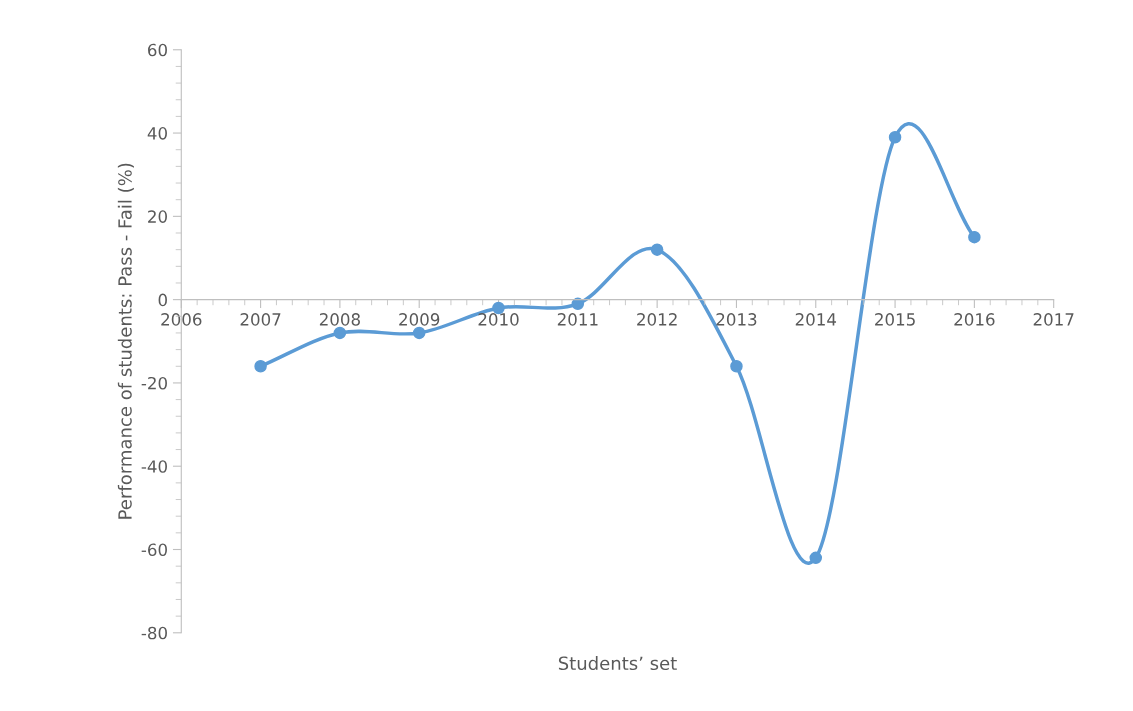 This screenshot has width=1133, height=711. What do you see at coordinates (577, 319) in the screenshot?
I see `x-tick-label: 2011` at bounding box center [577, 319].